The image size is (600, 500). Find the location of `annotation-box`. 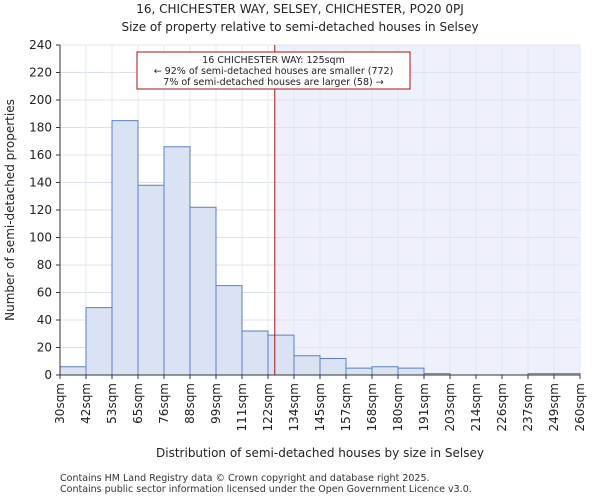

annotation-box is located at coordinates (273, 70).